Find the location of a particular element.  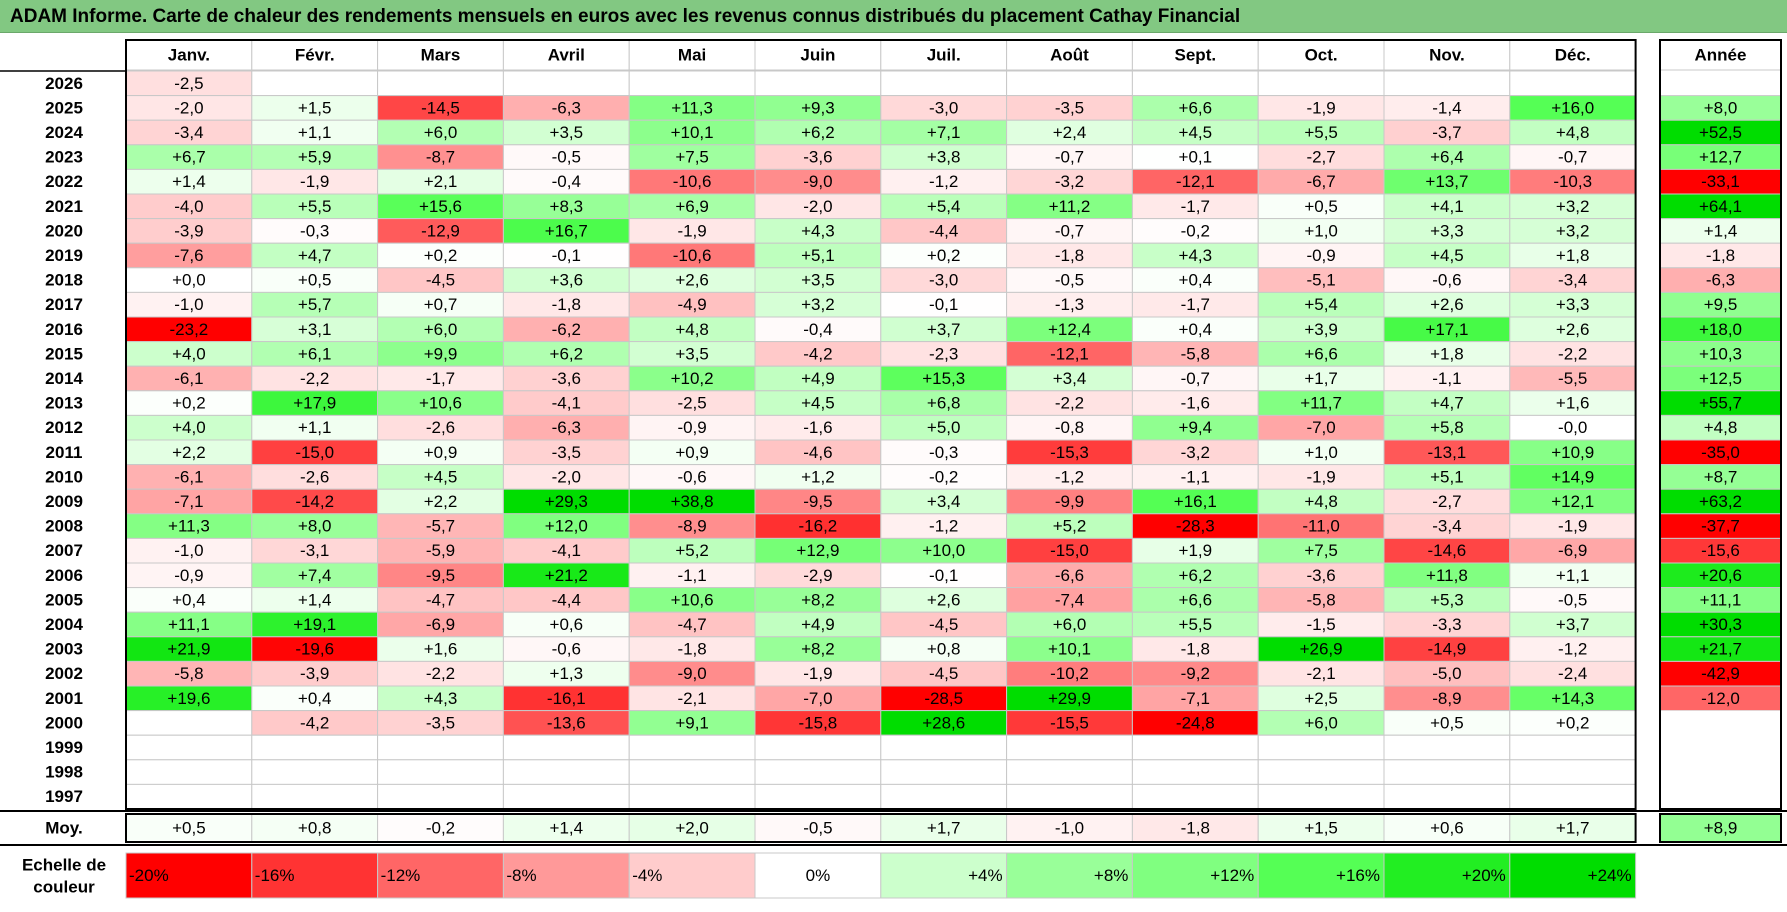

heat-cell-label: +1,1 is located at coordinates (315, 427).